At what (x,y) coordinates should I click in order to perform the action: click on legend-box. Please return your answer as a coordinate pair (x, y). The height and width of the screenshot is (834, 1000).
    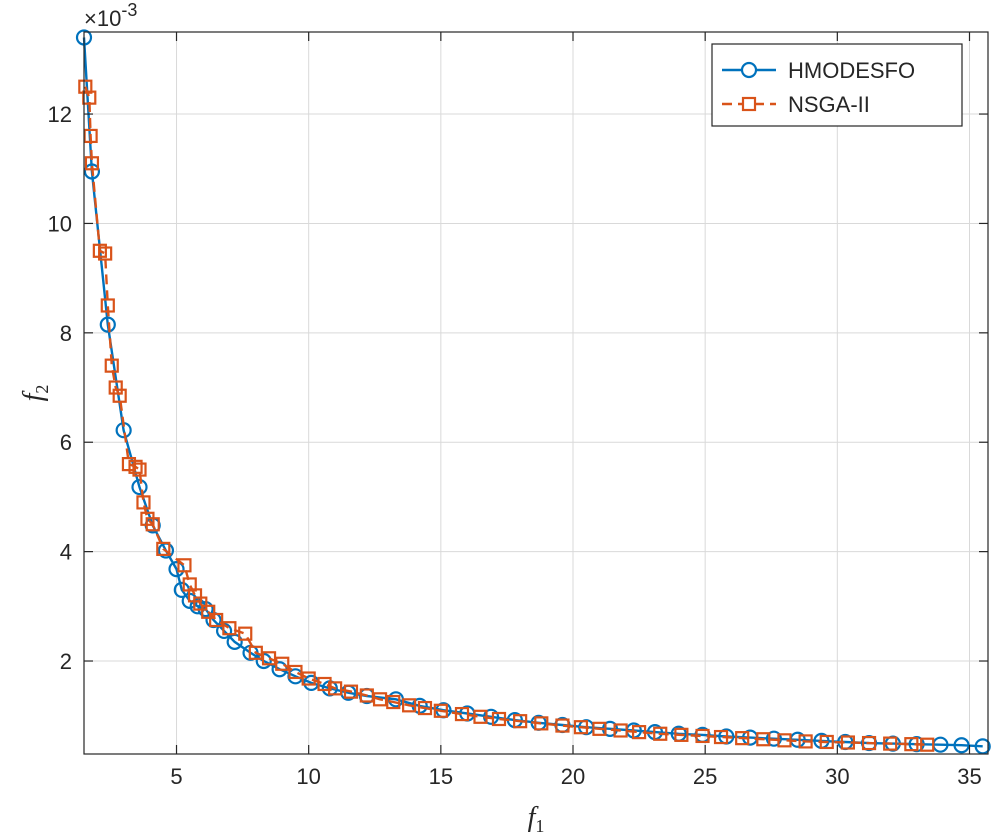
    Looking at the image, I should click on (837, 85).